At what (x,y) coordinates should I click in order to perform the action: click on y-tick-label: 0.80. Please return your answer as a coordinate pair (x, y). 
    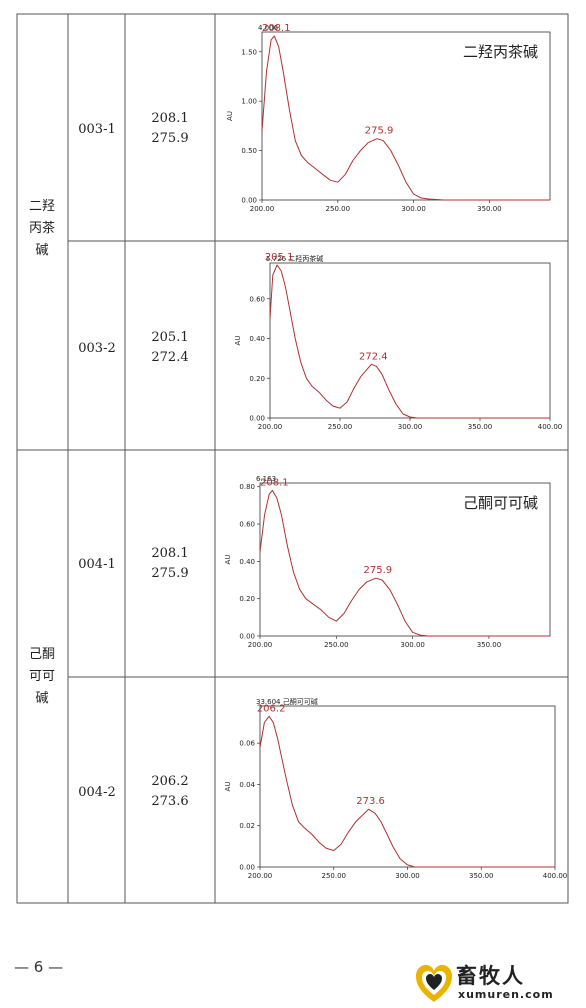
    Looking at the image, I should click on (247, 487).